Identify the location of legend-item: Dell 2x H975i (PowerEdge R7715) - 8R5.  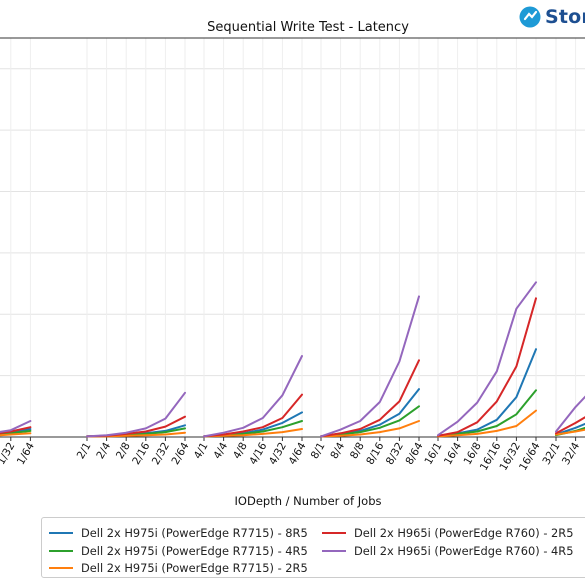
(178, 533).